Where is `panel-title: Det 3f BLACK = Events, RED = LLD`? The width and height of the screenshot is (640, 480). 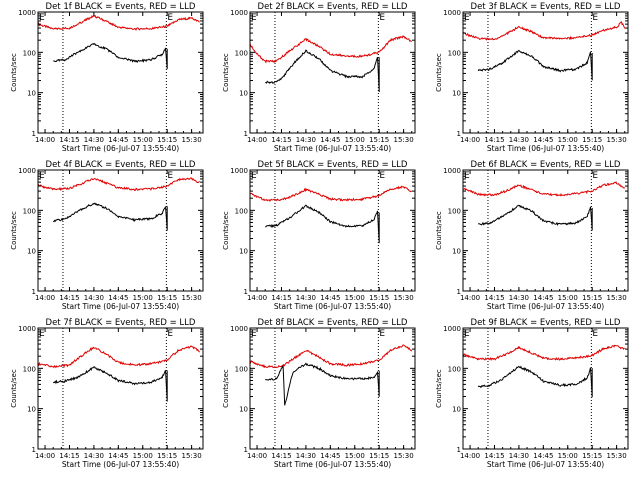 panel-title: Det 3f BLACK = Events, RED = LLD is located at coordinates (546, 7).